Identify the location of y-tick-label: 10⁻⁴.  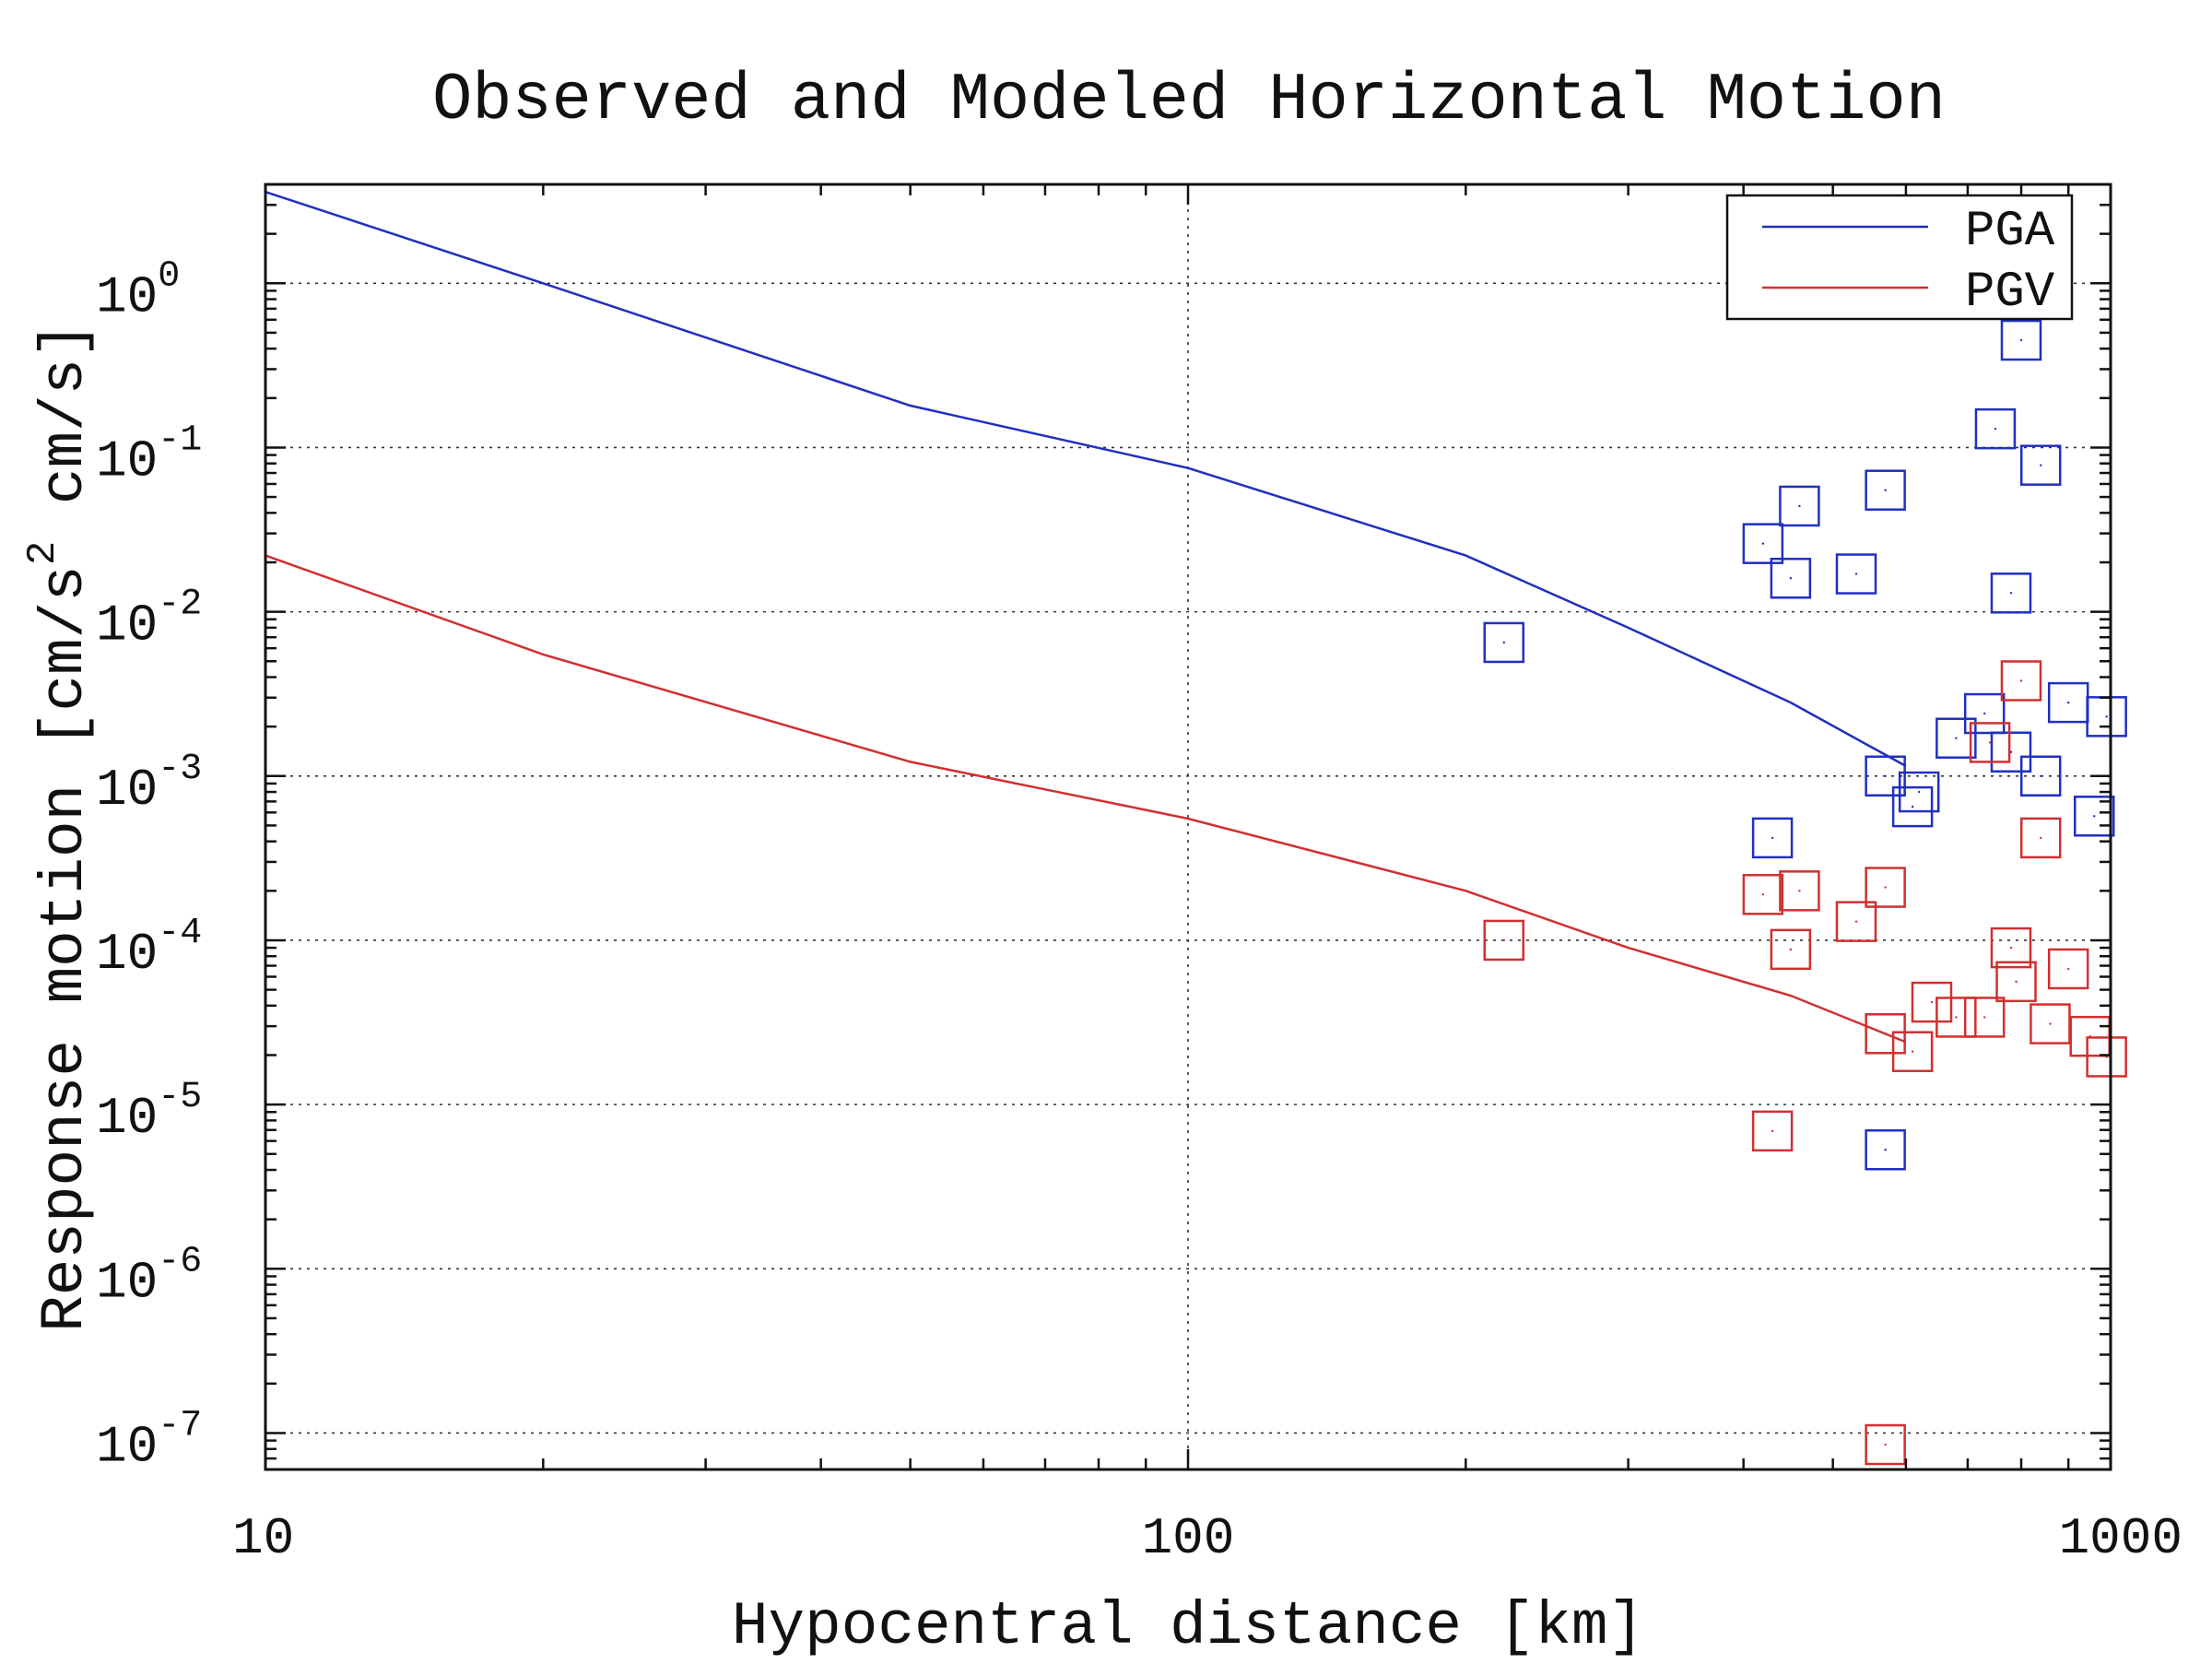
(149, 948).